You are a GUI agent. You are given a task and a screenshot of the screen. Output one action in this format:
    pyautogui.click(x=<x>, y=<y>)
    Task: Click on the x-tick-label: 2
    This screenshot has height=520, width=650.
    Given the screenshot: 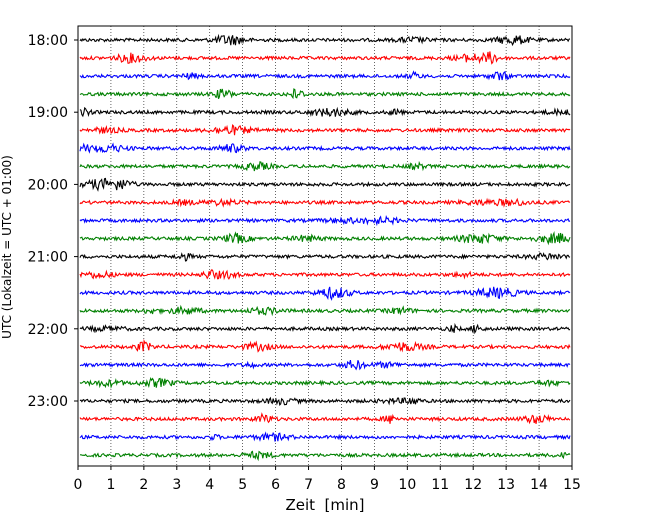 What is the action you would take?
    pyautogui.click(x=143, y=485)
    